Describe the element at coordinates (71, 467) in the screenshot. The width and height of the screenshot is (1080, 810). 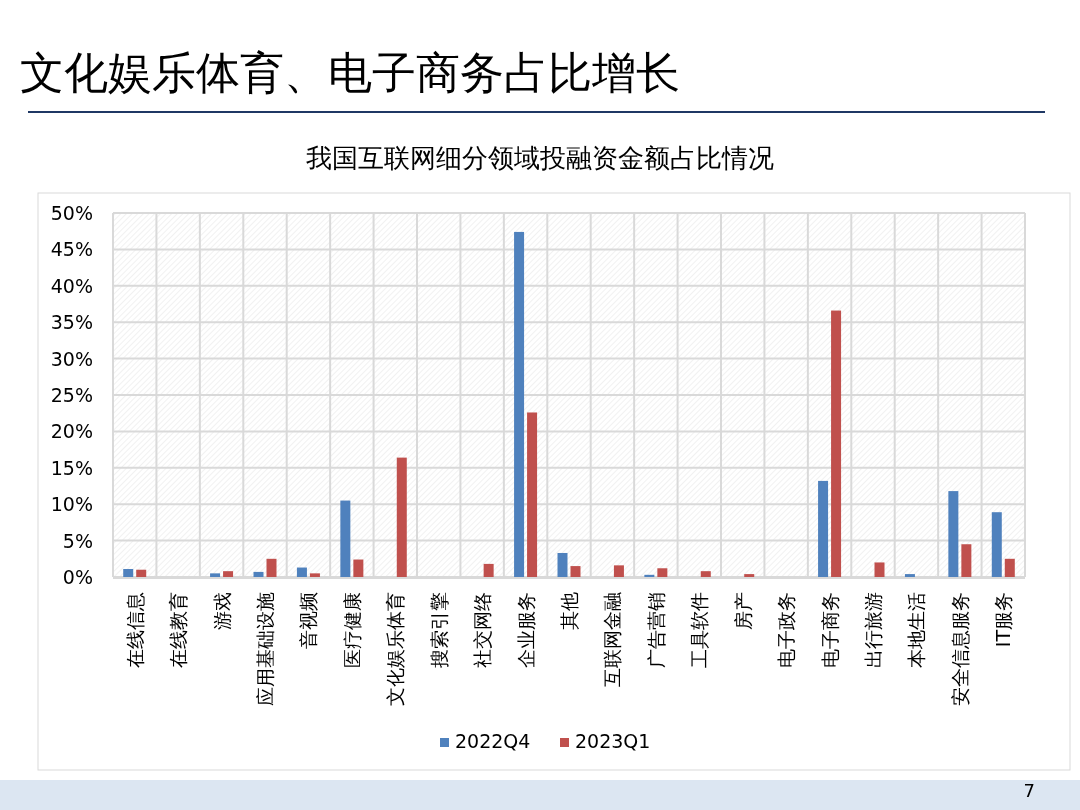
I see `y-tick-label: 15%` at that location.